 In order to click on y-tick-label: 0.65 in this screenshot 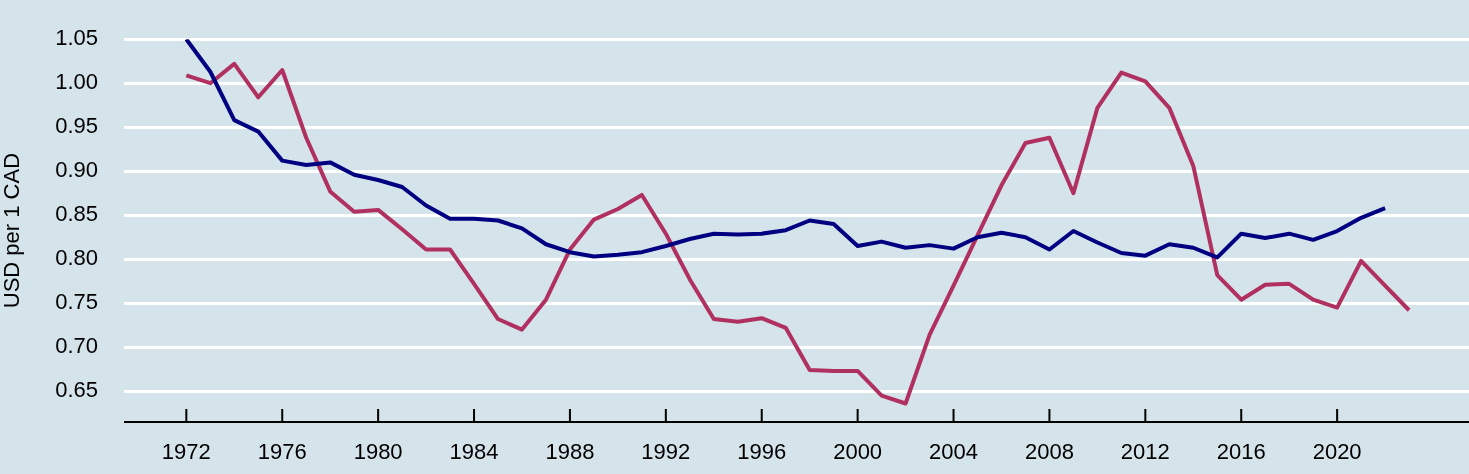, I will do `click(76, 390)`.